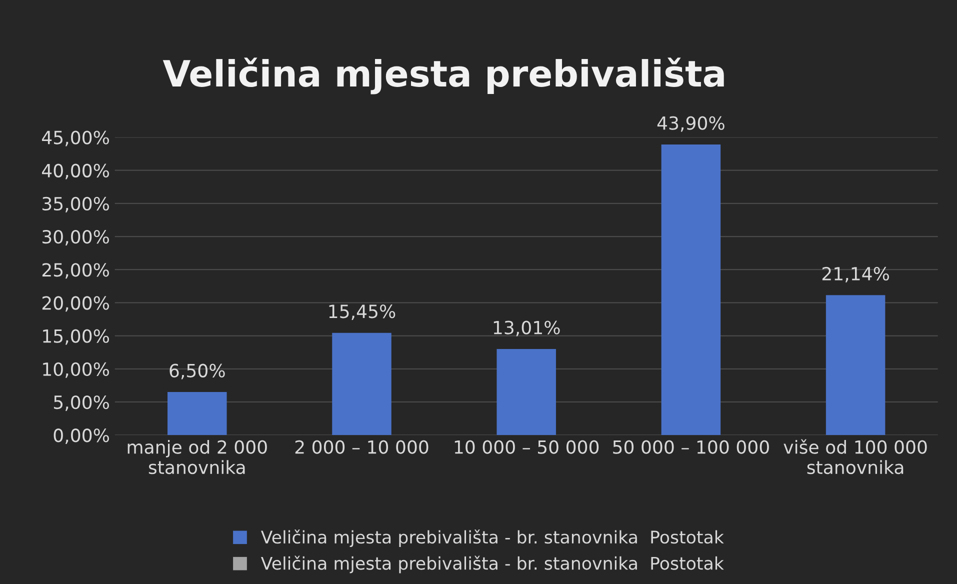  I want to click on data-label: 15,45%, so click(362, 312).